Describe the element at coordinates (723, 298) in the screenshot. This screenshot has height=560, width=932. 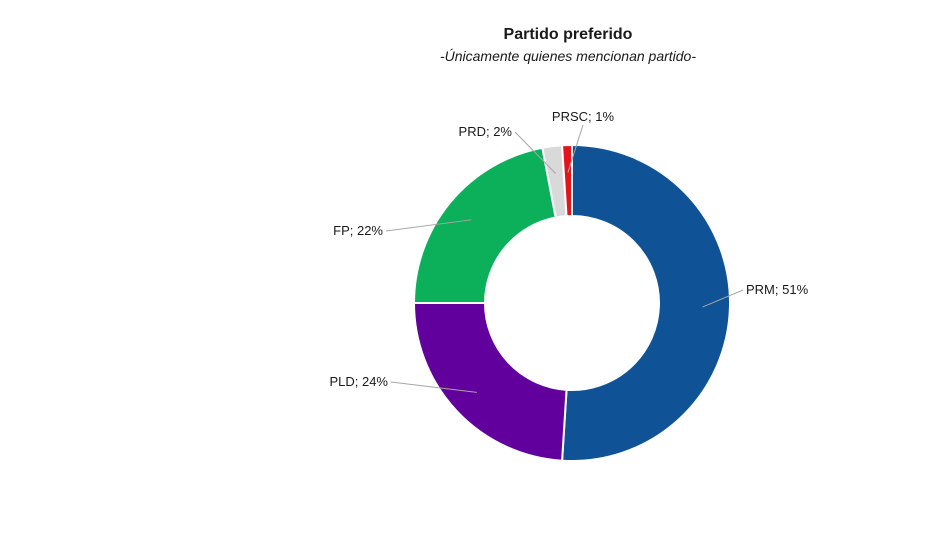
I see `leader-line-prm` at that location.